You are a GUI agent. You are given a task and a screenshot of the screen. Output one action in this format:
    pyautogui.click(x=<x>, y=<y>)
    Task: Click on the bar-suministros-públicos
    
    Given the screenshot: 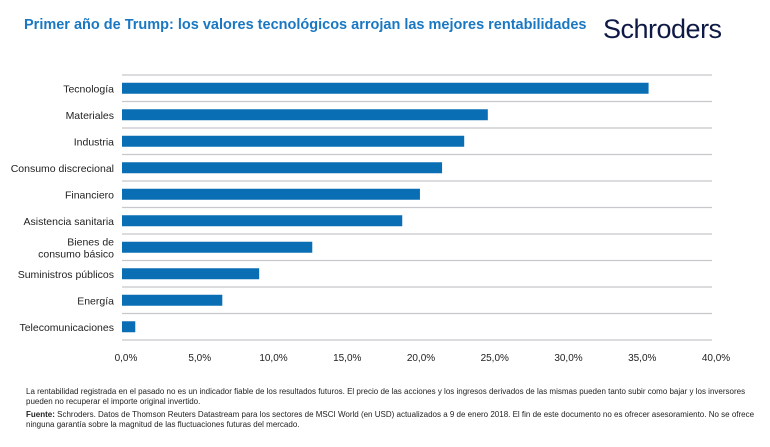 What is the action you would take?
    pyautogui.click(x=191, y=274)
    